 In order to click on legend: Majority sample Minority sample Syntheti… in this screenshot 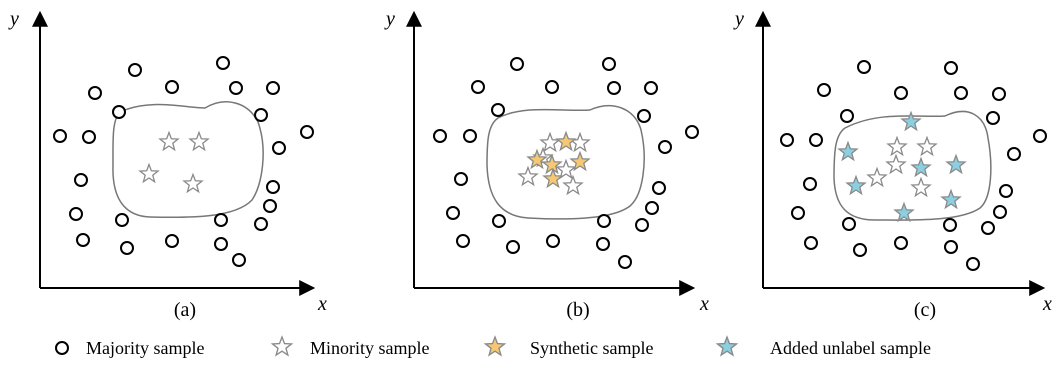, I will do `click(493, 346)`.